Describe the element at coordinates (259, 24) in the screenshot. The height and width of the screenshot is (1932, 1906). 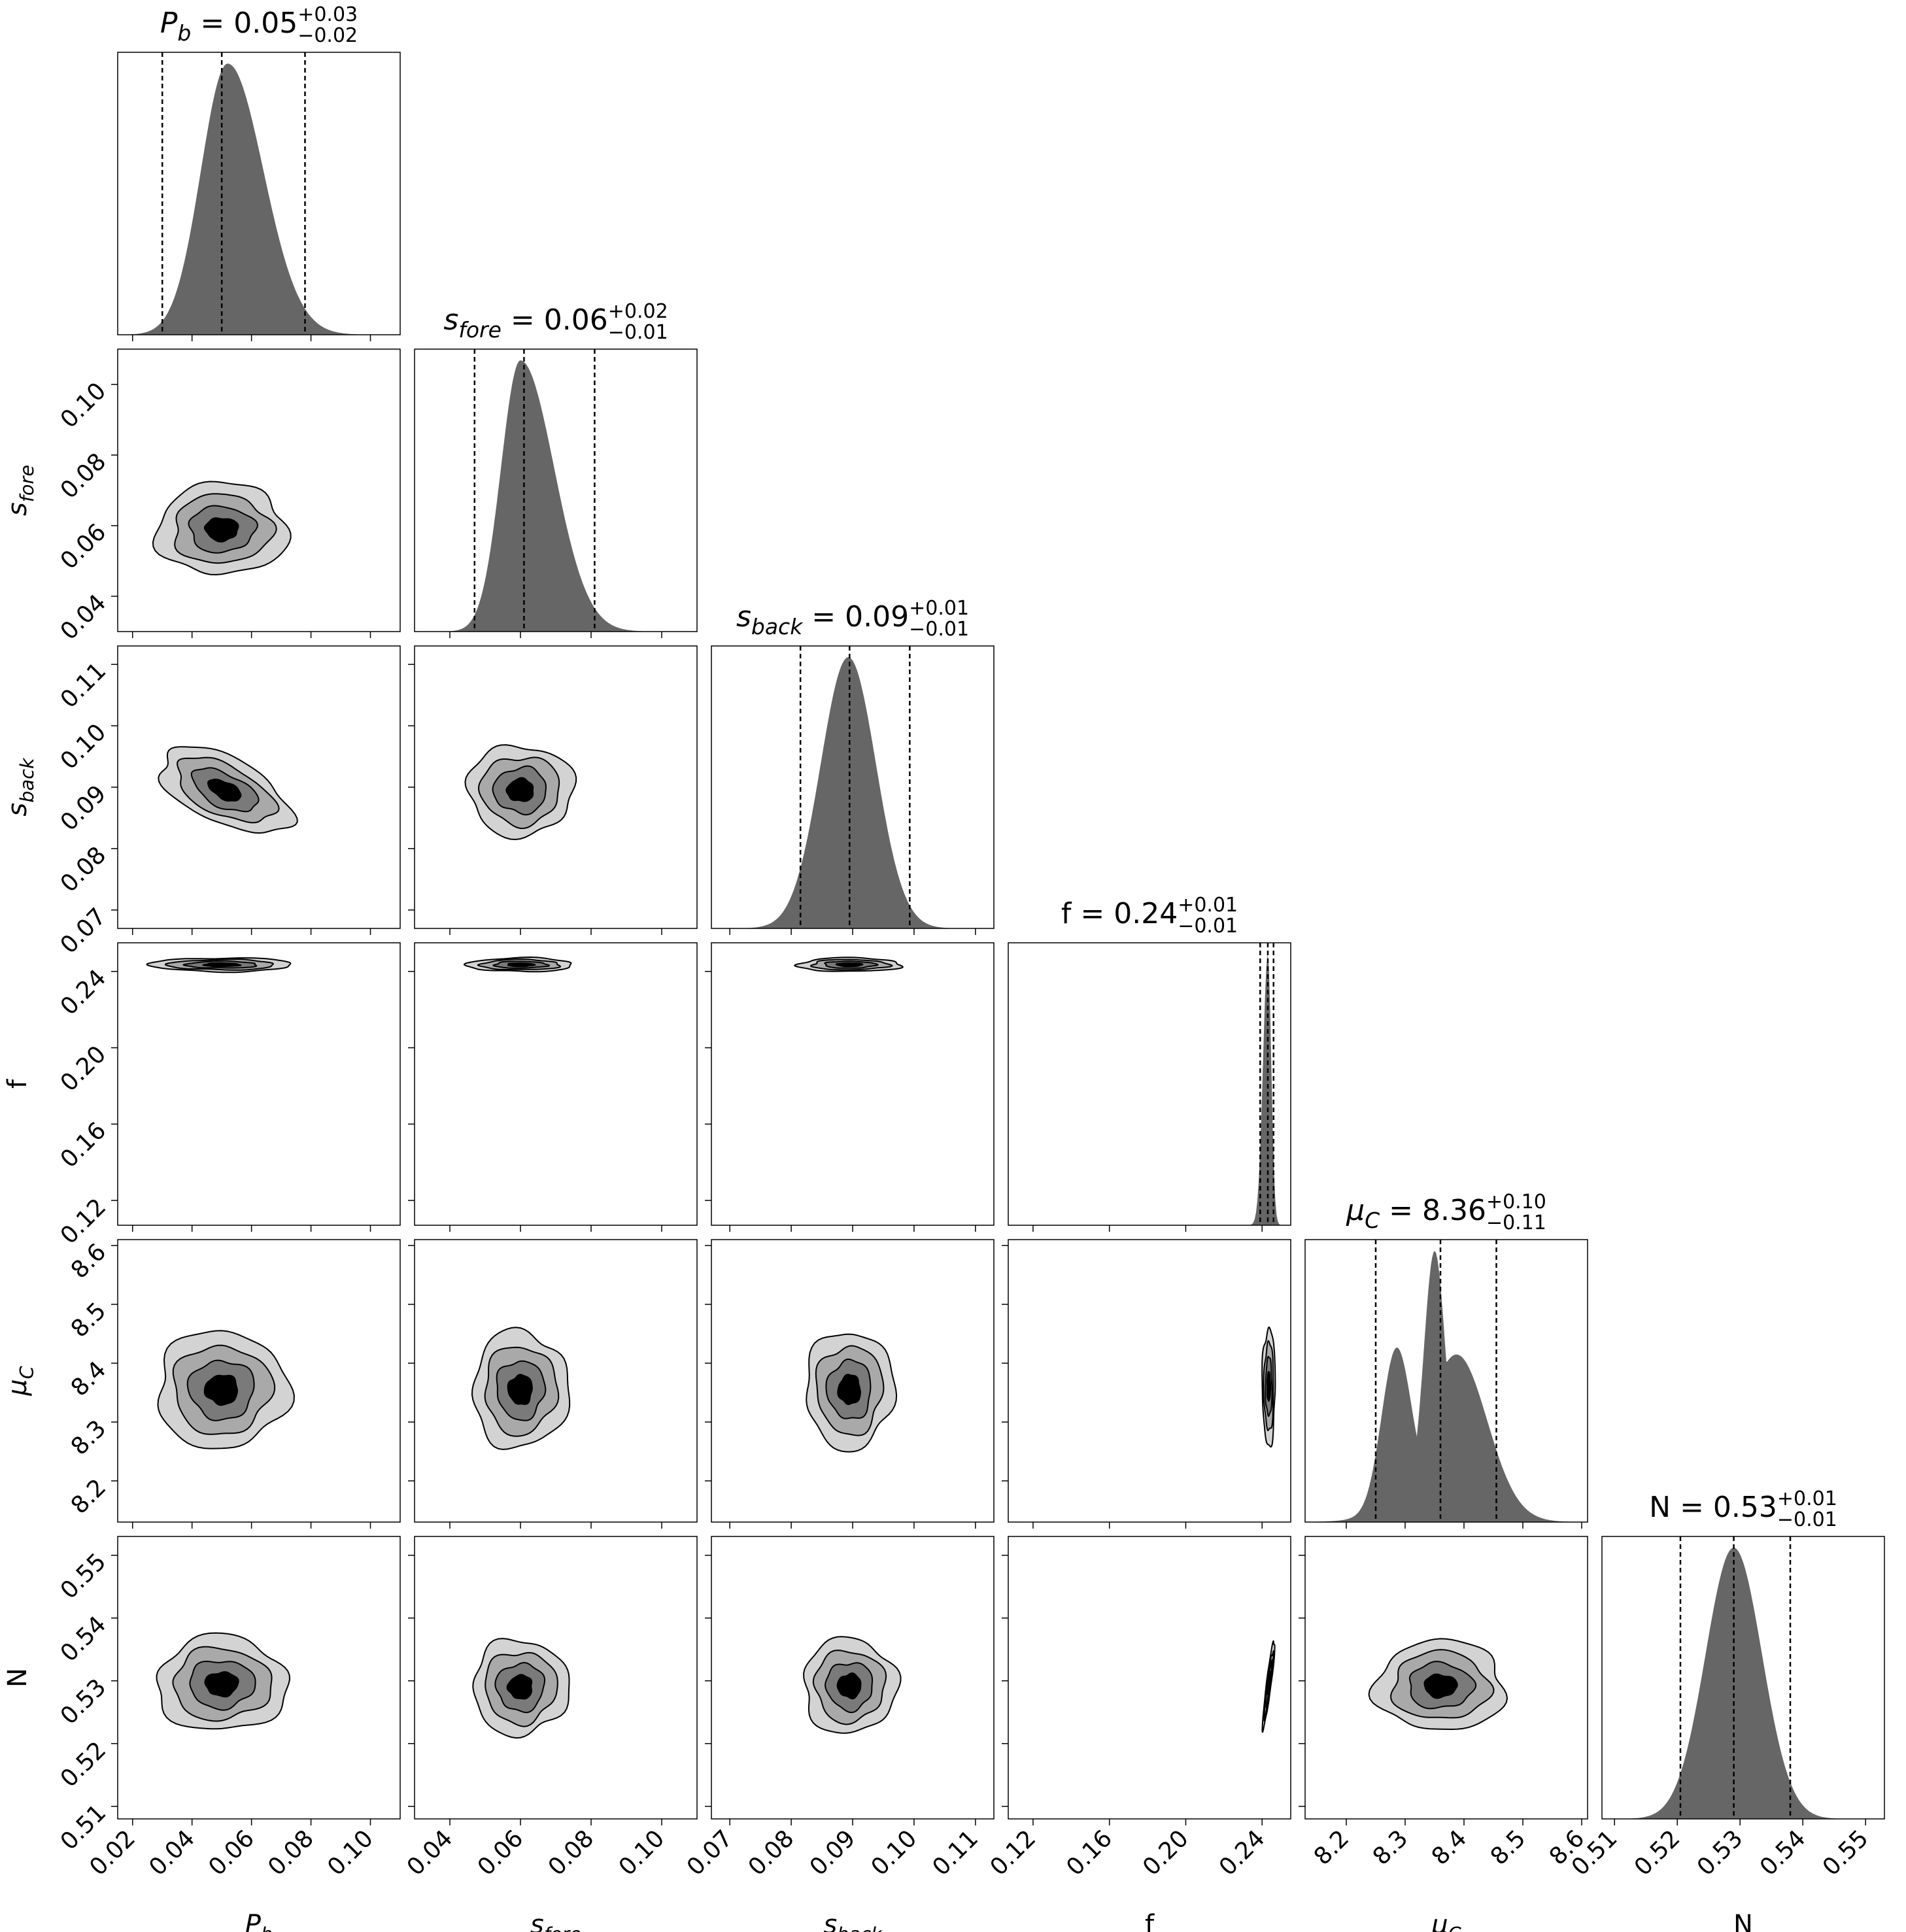
I see `histogram-title-Pb: Pb = 0.05+0.03` at that location.